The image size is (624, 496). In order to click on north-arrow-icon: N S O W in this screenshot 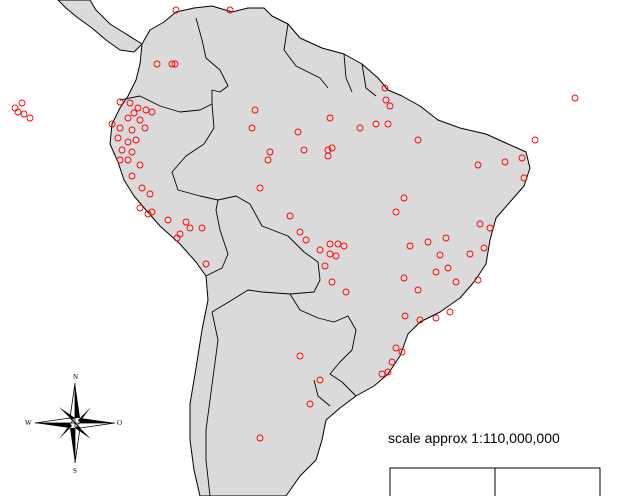, I will do `click(73, 424)`.